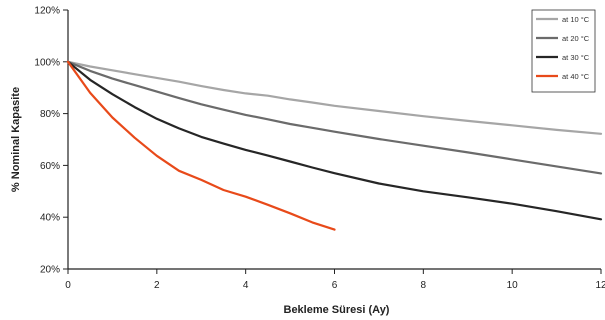 This screenshot has width=605, height=320. I want to click on y-tick-label: 60%, so click(50, 166).